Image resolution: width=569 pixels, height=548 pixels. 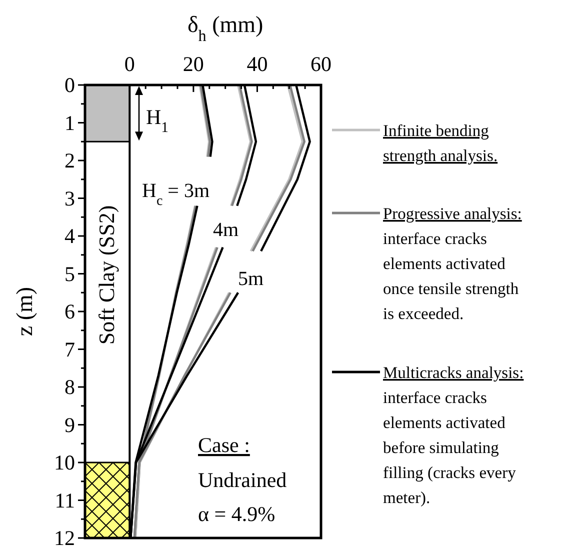 I want to click on legend-label: Multicracks analysis:, so click(x=453, y=372).